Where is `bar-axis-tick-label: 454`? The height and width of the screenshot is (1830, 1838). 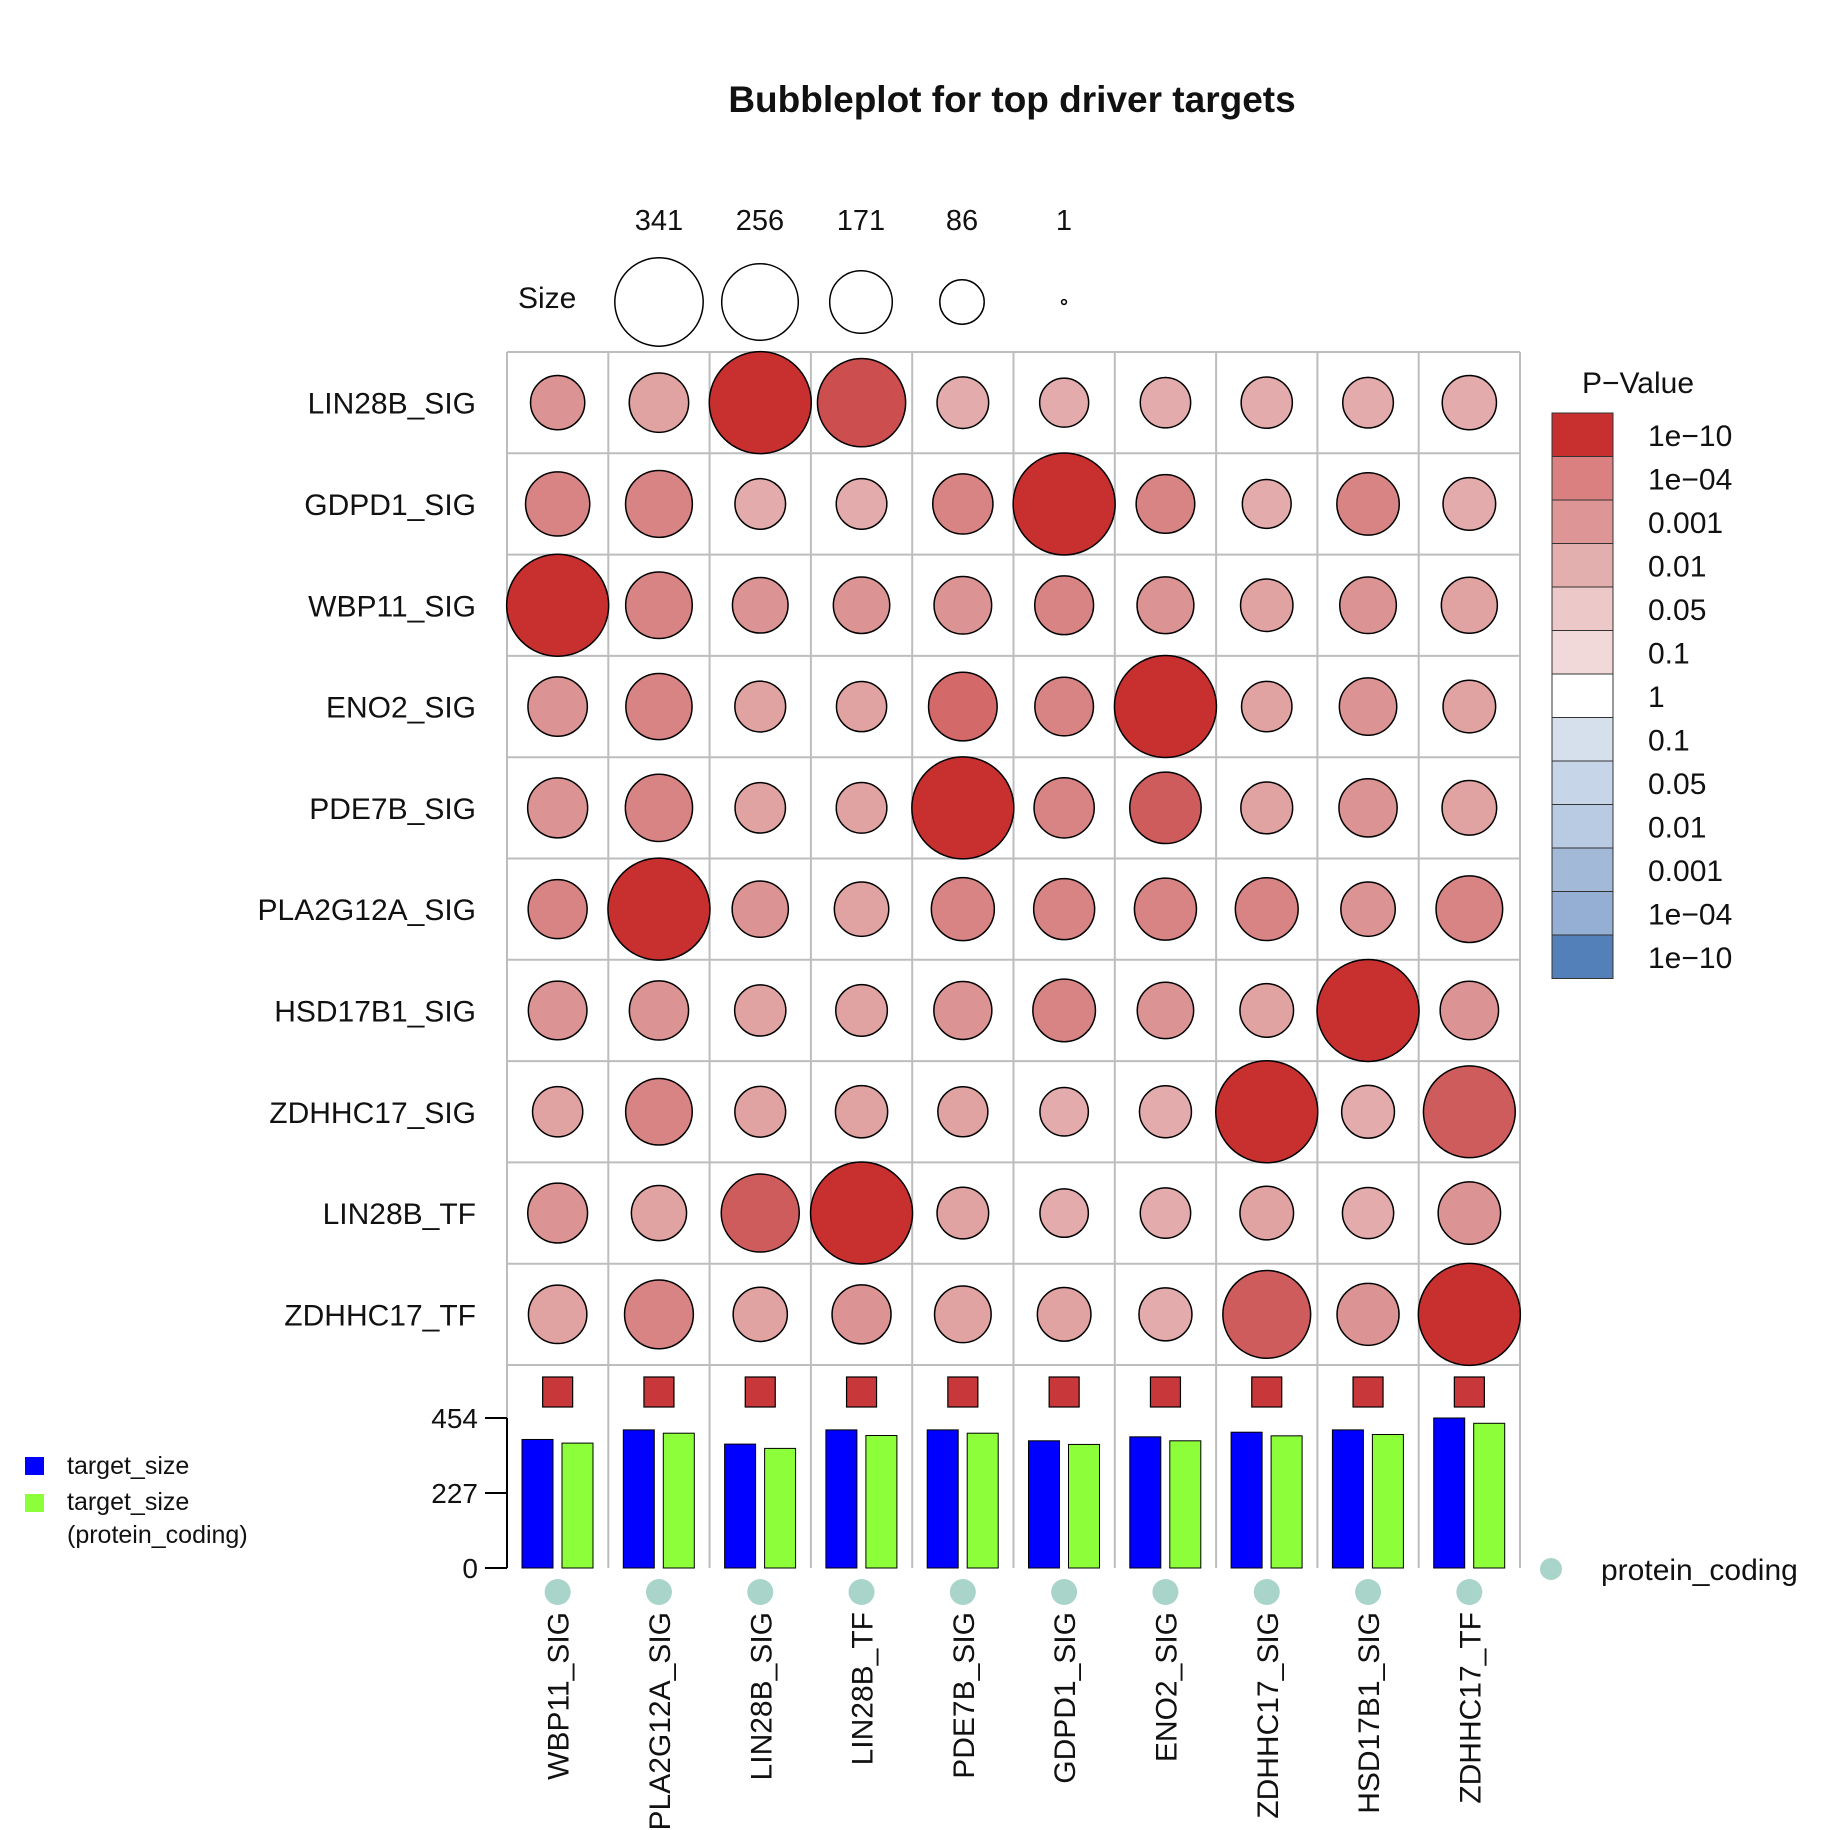
bar-axis-tick-label: 454 is located at coordinates (454, 1418).